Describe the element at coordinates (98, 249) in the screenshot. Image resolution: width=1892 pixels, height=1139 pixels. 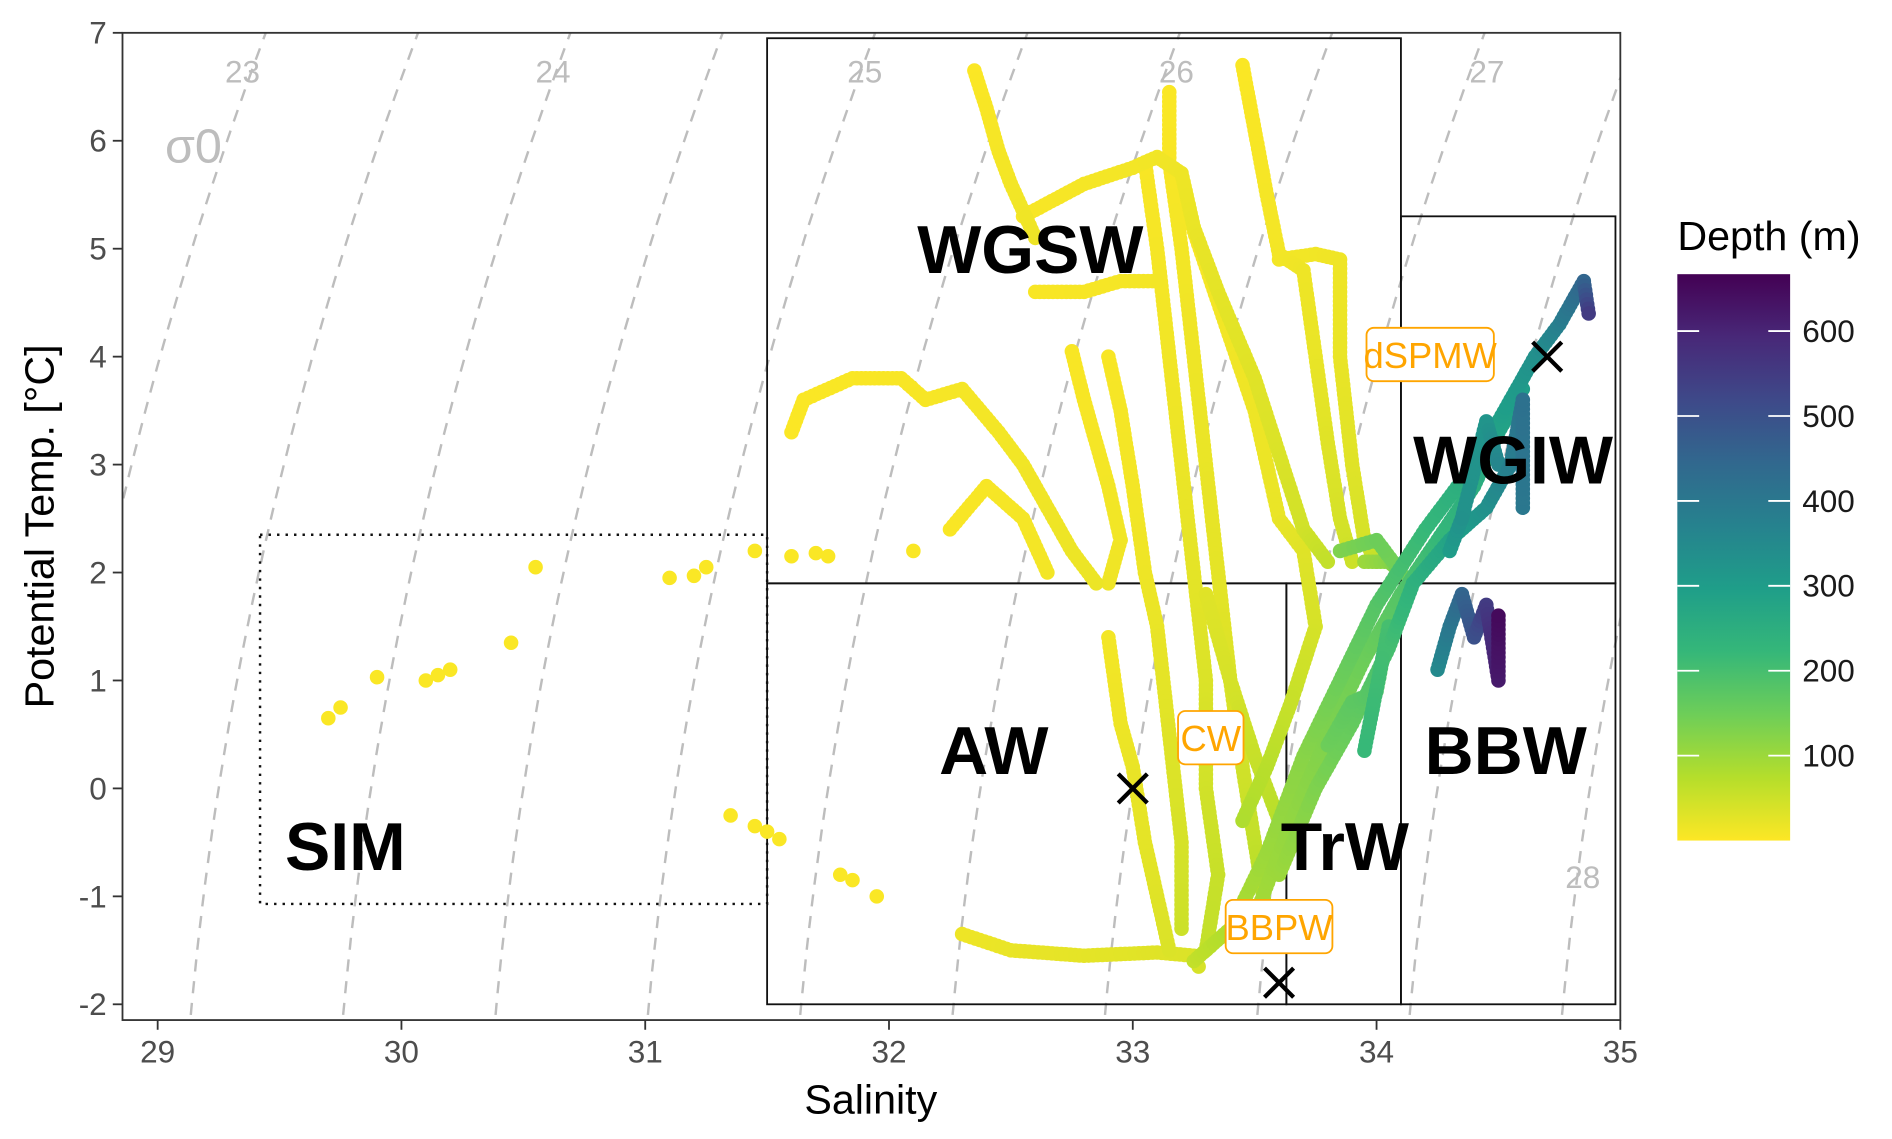
I see `y-tick-label: 5` at that location.